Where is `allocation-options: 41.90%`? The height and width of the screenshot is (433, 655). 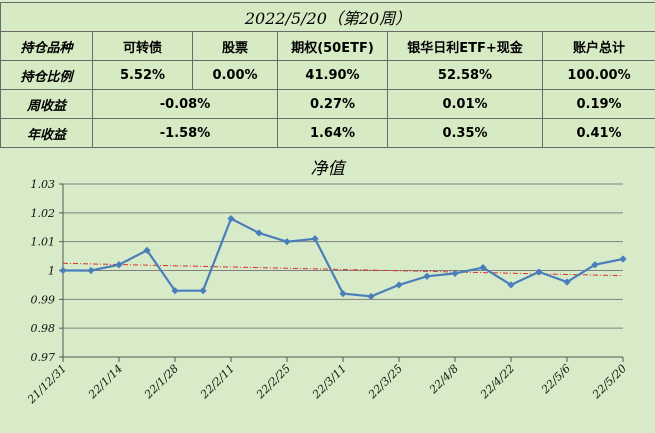 allocation-options: 41.90% is located at coordinates (332, 75).